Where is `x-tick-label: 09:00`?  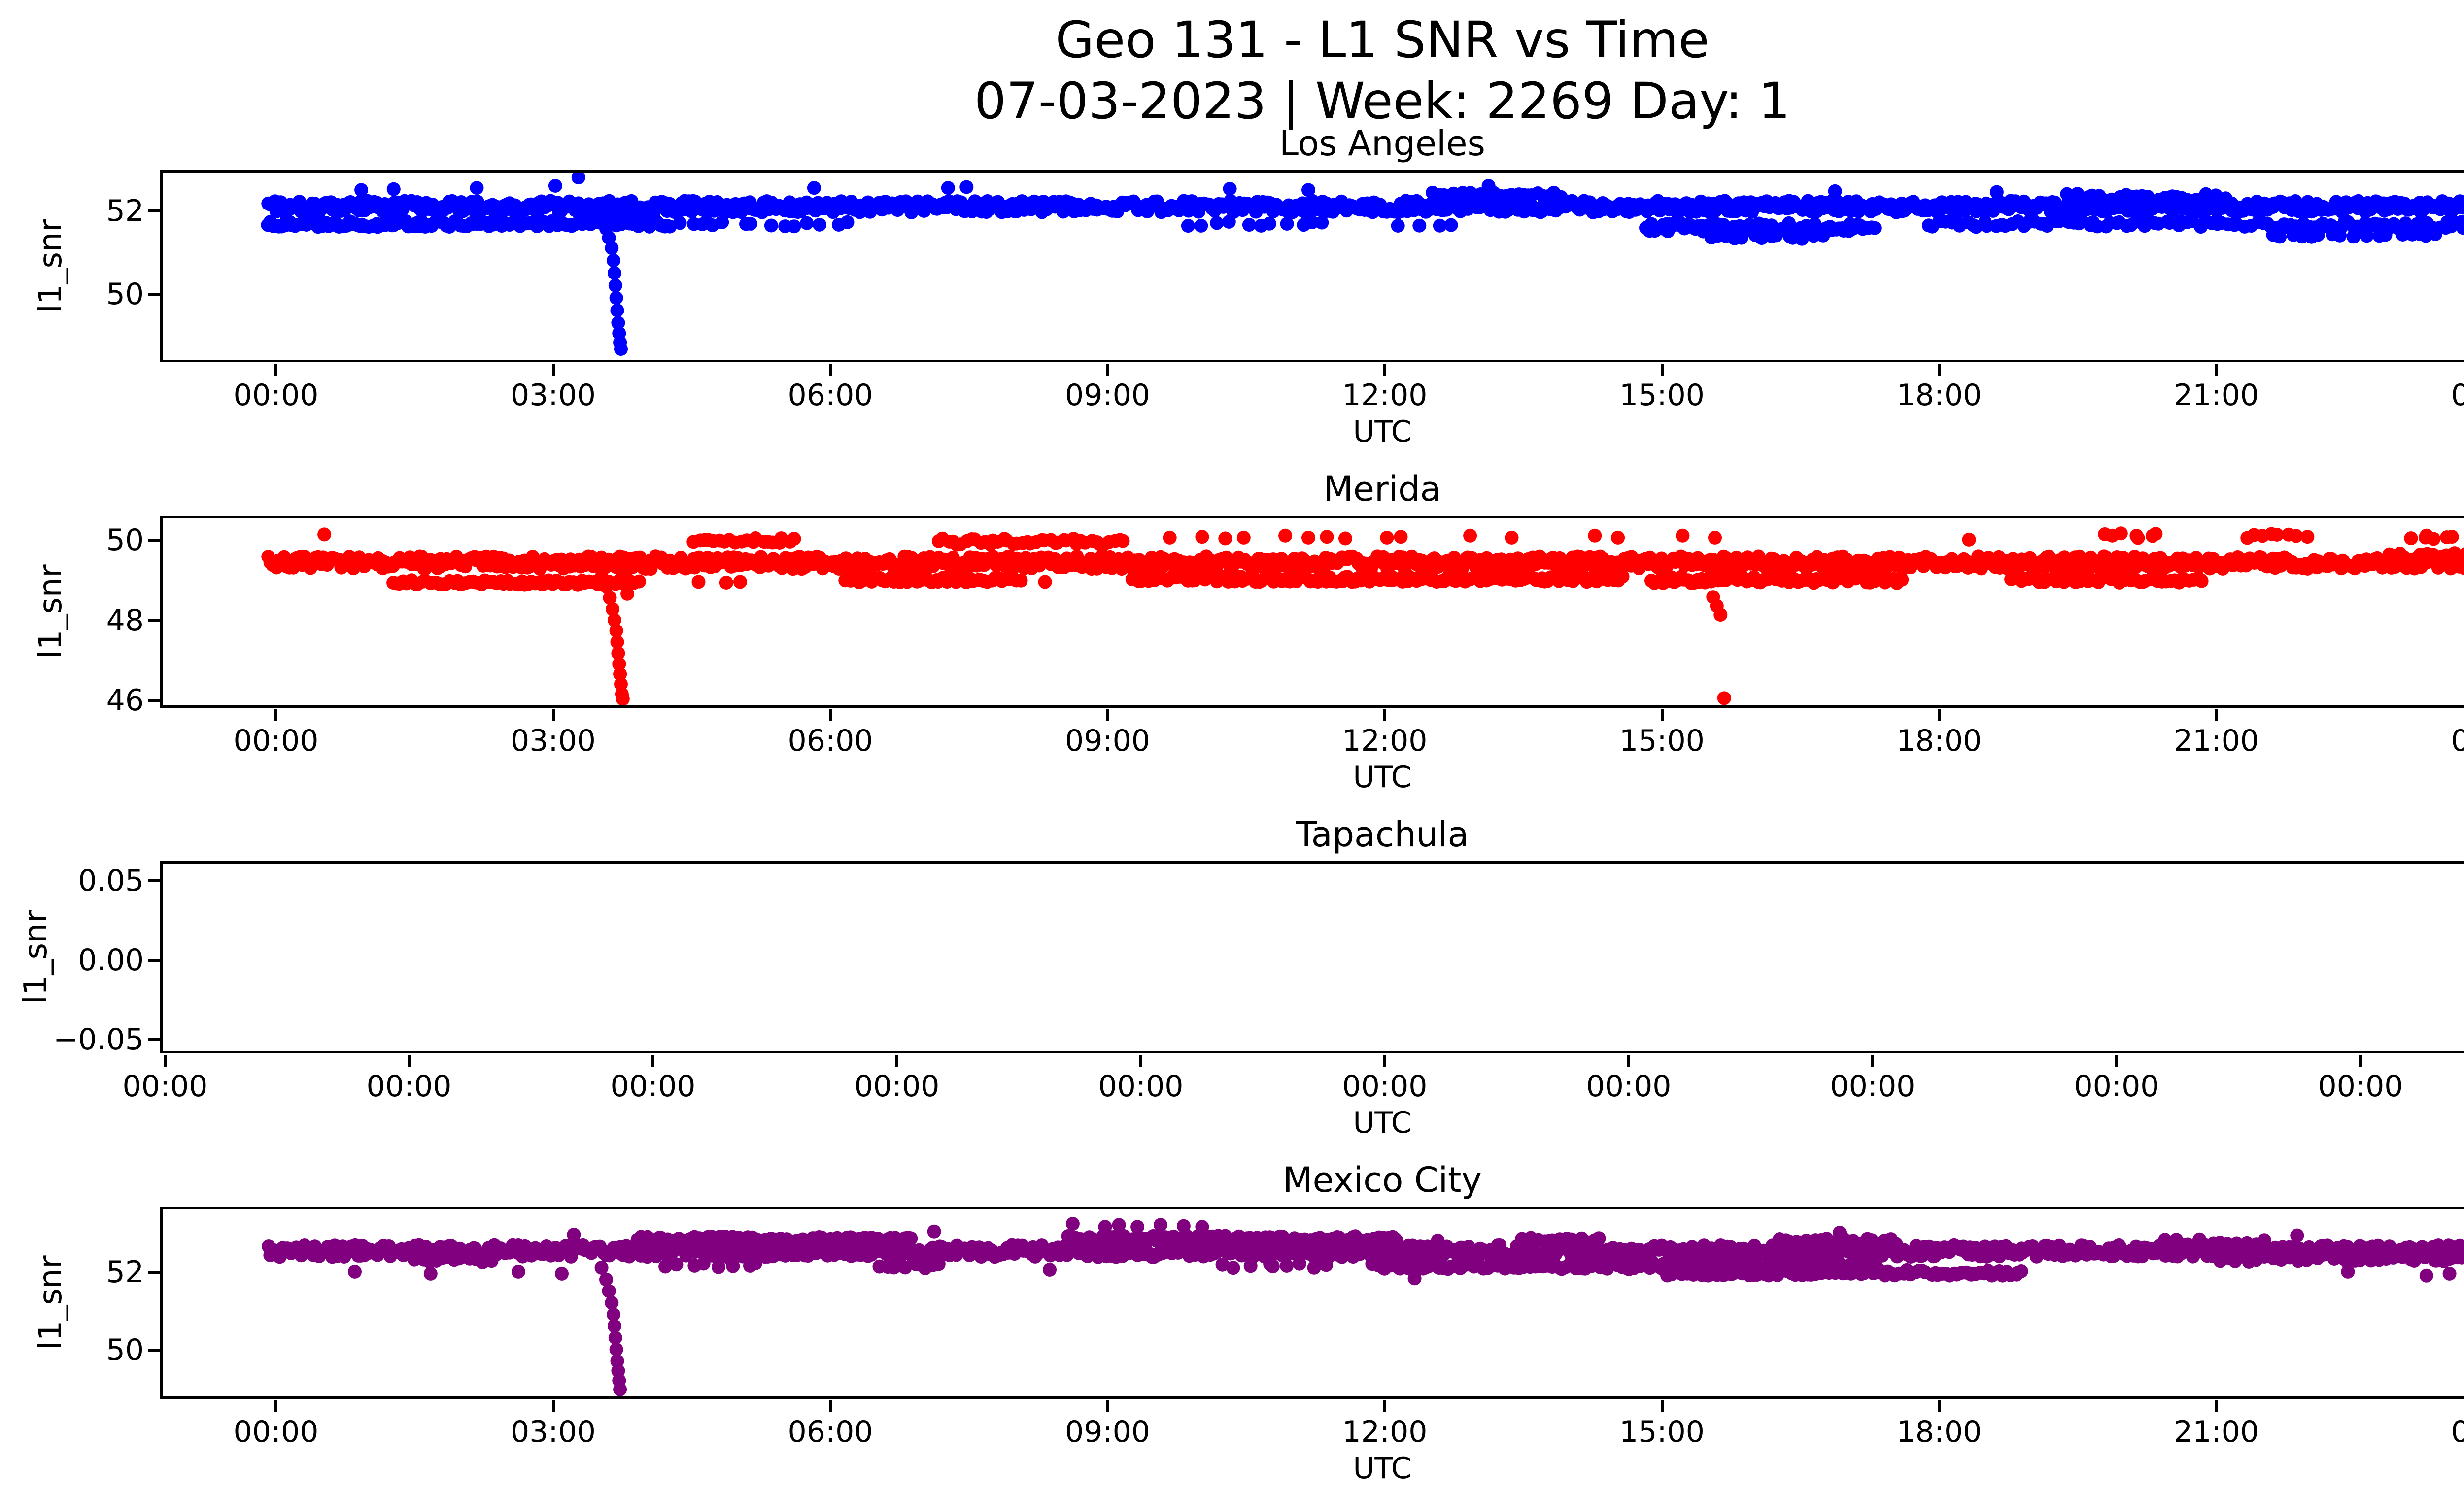 x-tick-label: 09:00 is located at coordinates (1107, 395).